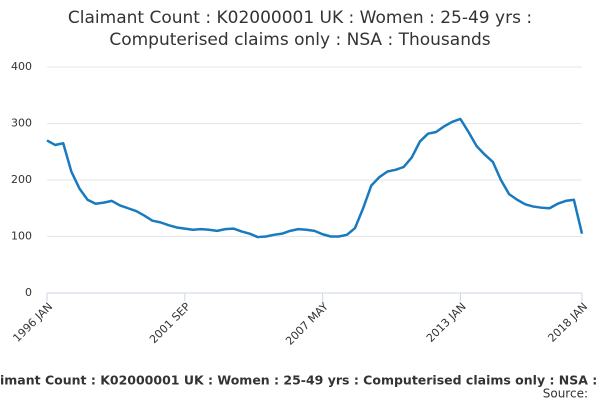 This screenshot has width=600, height=400. Describe the element at coordinates (565, 393) in the screenshot. I see `source: Source:` at that location.